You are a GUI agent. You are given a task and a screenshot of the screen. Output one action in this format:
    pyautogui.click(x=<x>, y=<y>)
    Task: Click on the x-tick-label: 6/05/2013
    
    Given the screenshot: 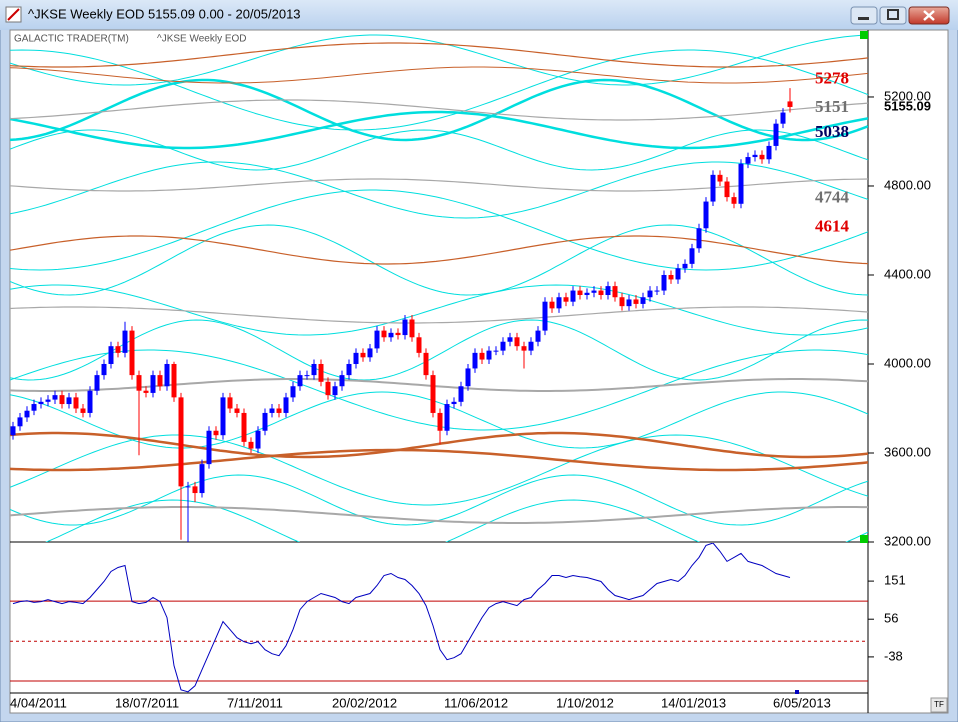 What is the action you would take?
    pyautogui.click(x=802, y=702)
    